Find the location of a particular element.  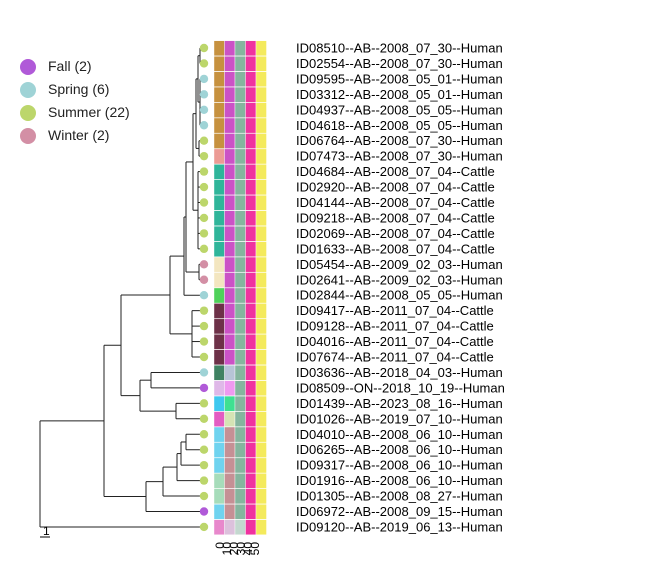

legend-item: Spring (6) is located at coordinates (95, 90).